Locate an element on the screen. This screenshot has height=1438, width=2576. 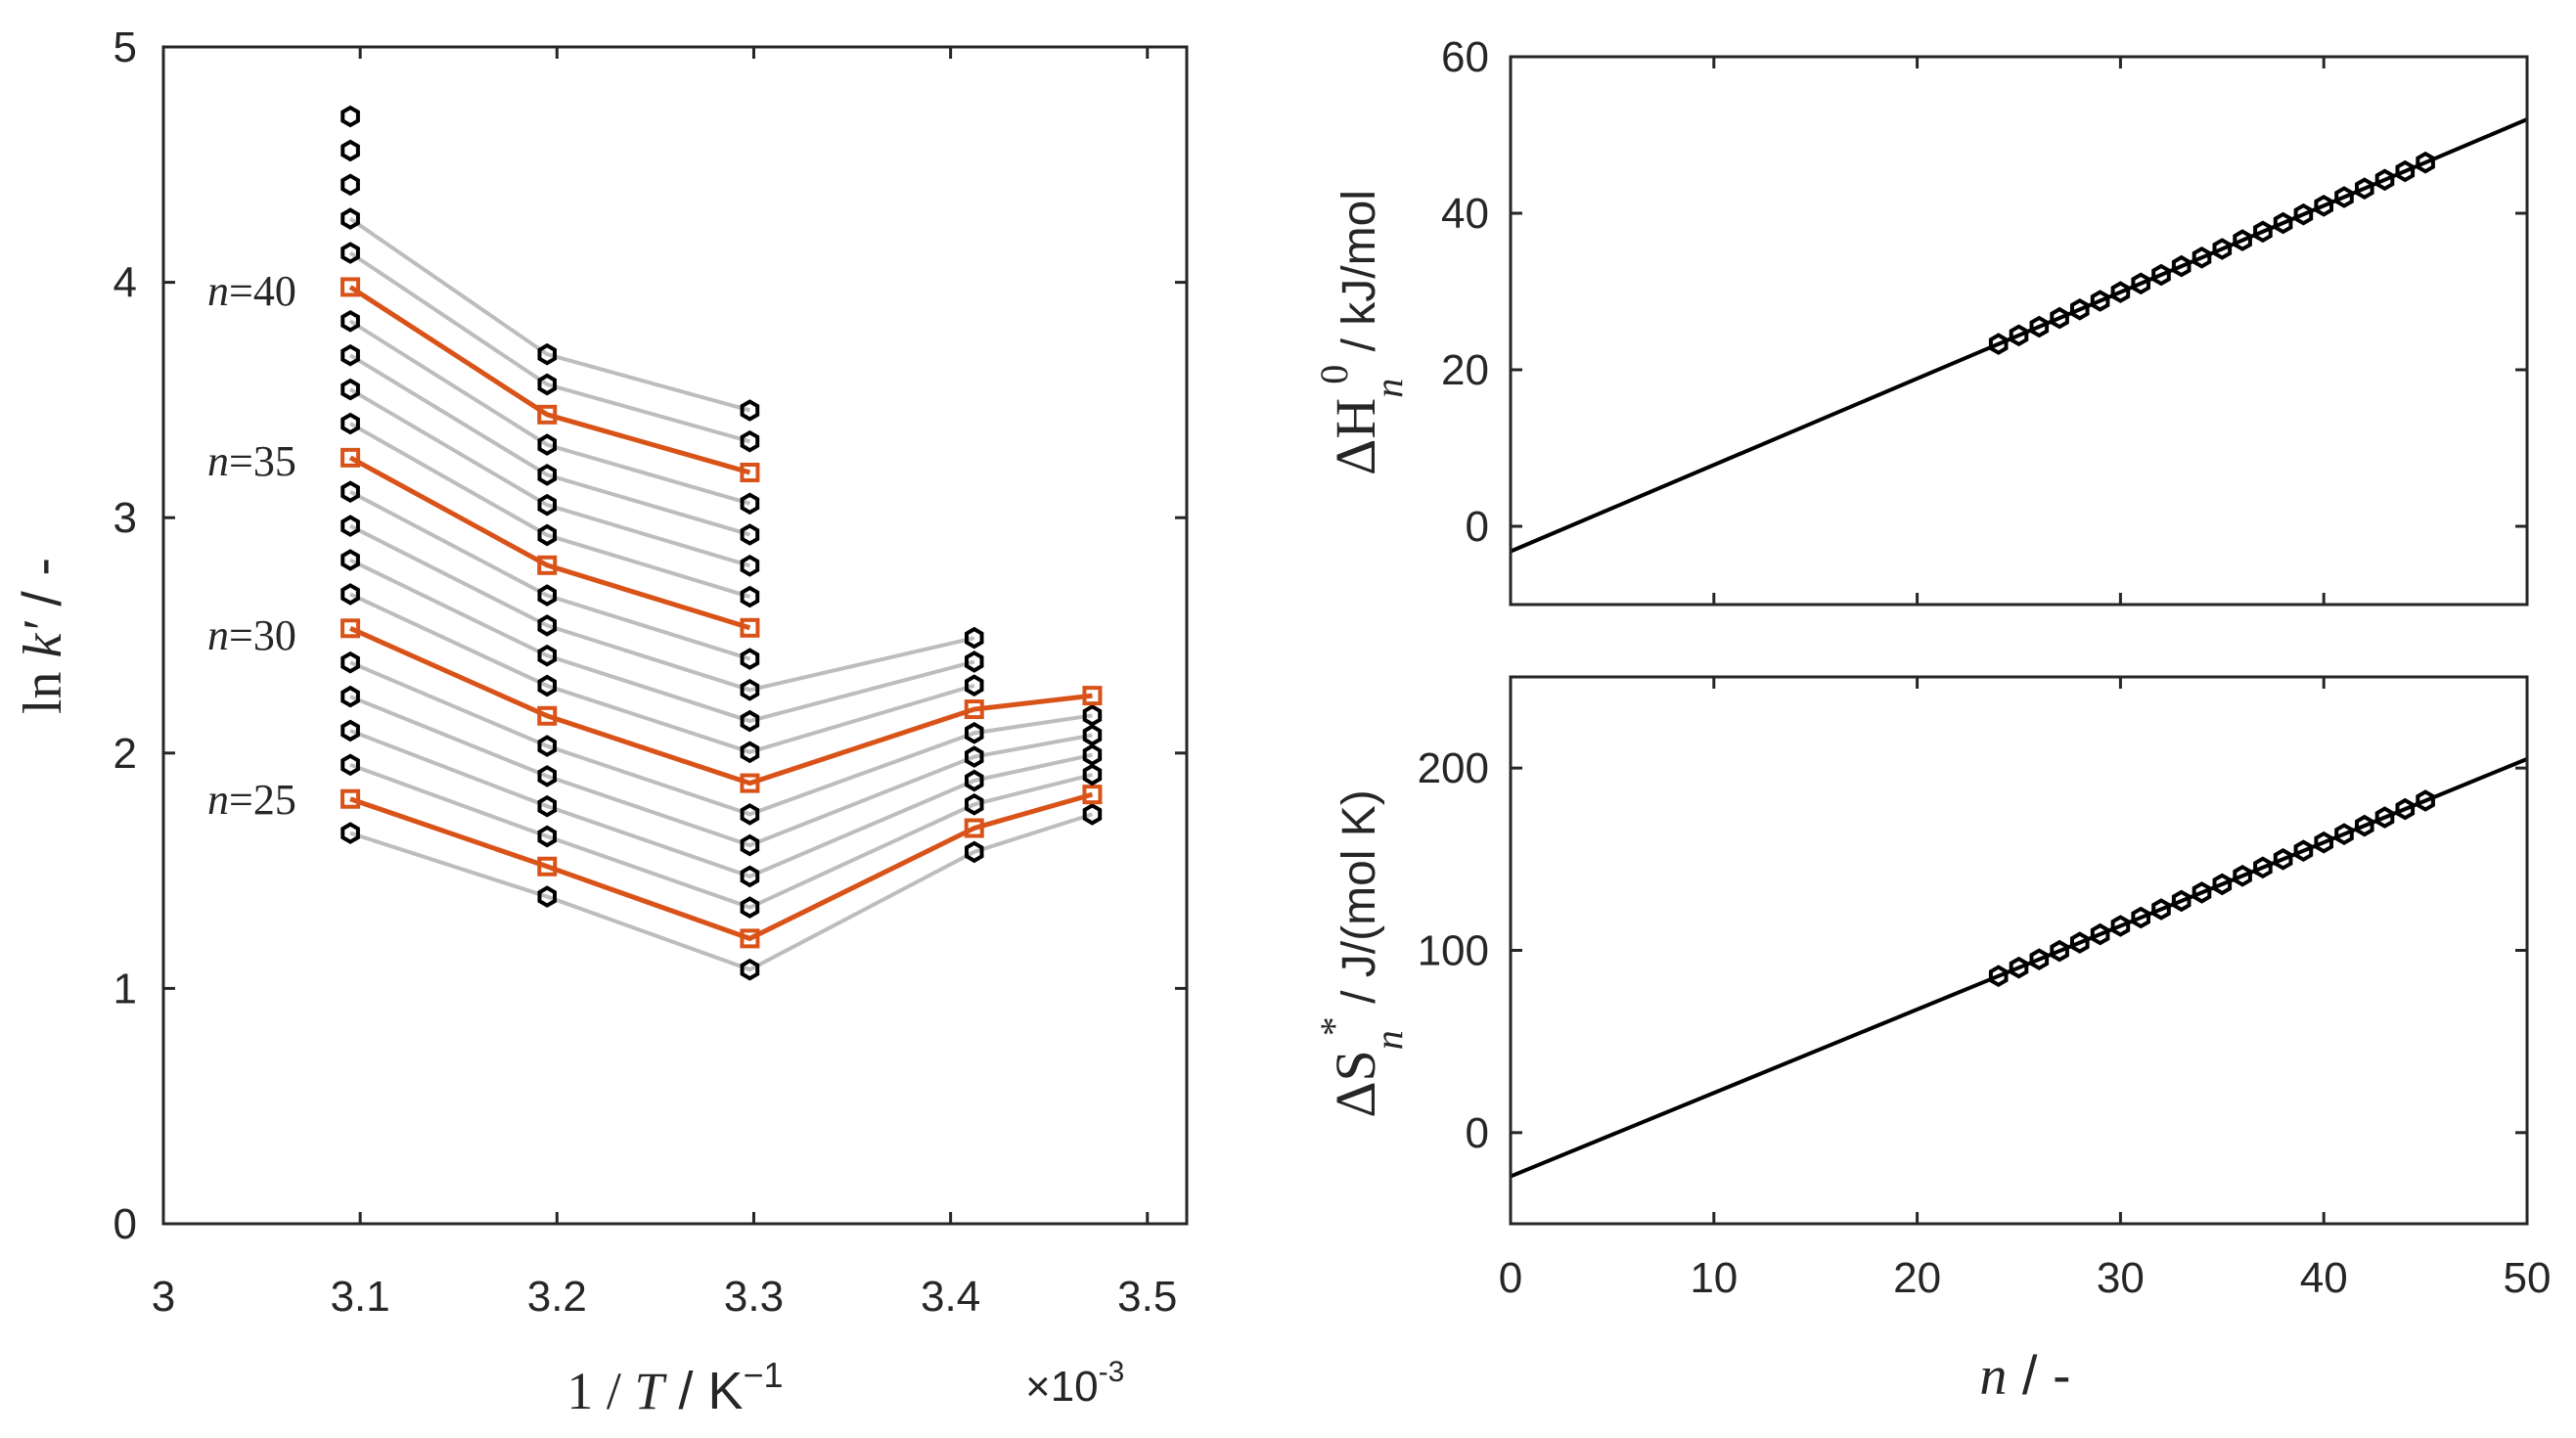
enthalpy-y-tick-label: 20 is located at coordinates (1465, 370).